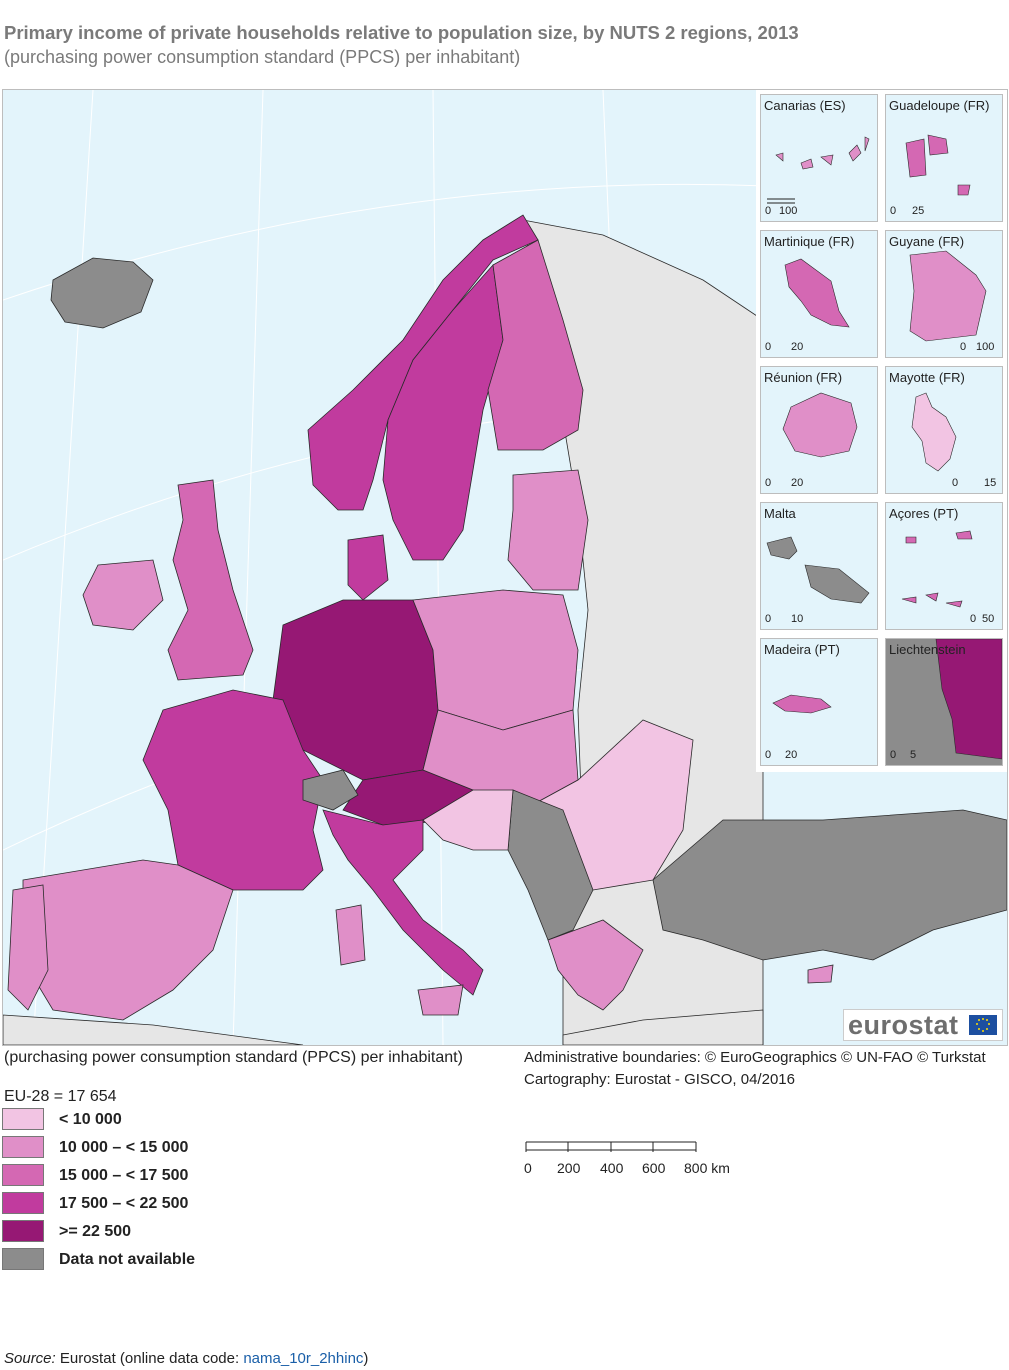 The image size is (1009, 1370). What do you see at coordinates (123, 595) in the screenshot?
I see `ireland` at bounding box center [123, 595].